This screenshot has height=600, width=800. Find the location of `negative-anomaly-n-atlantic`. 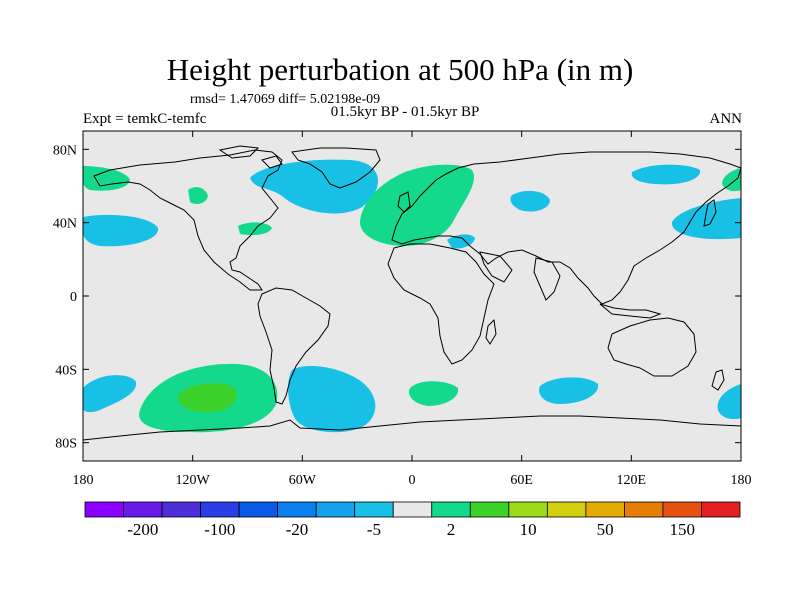

negative-anomaly-n-atlantic is located at coordinates (314, 186).